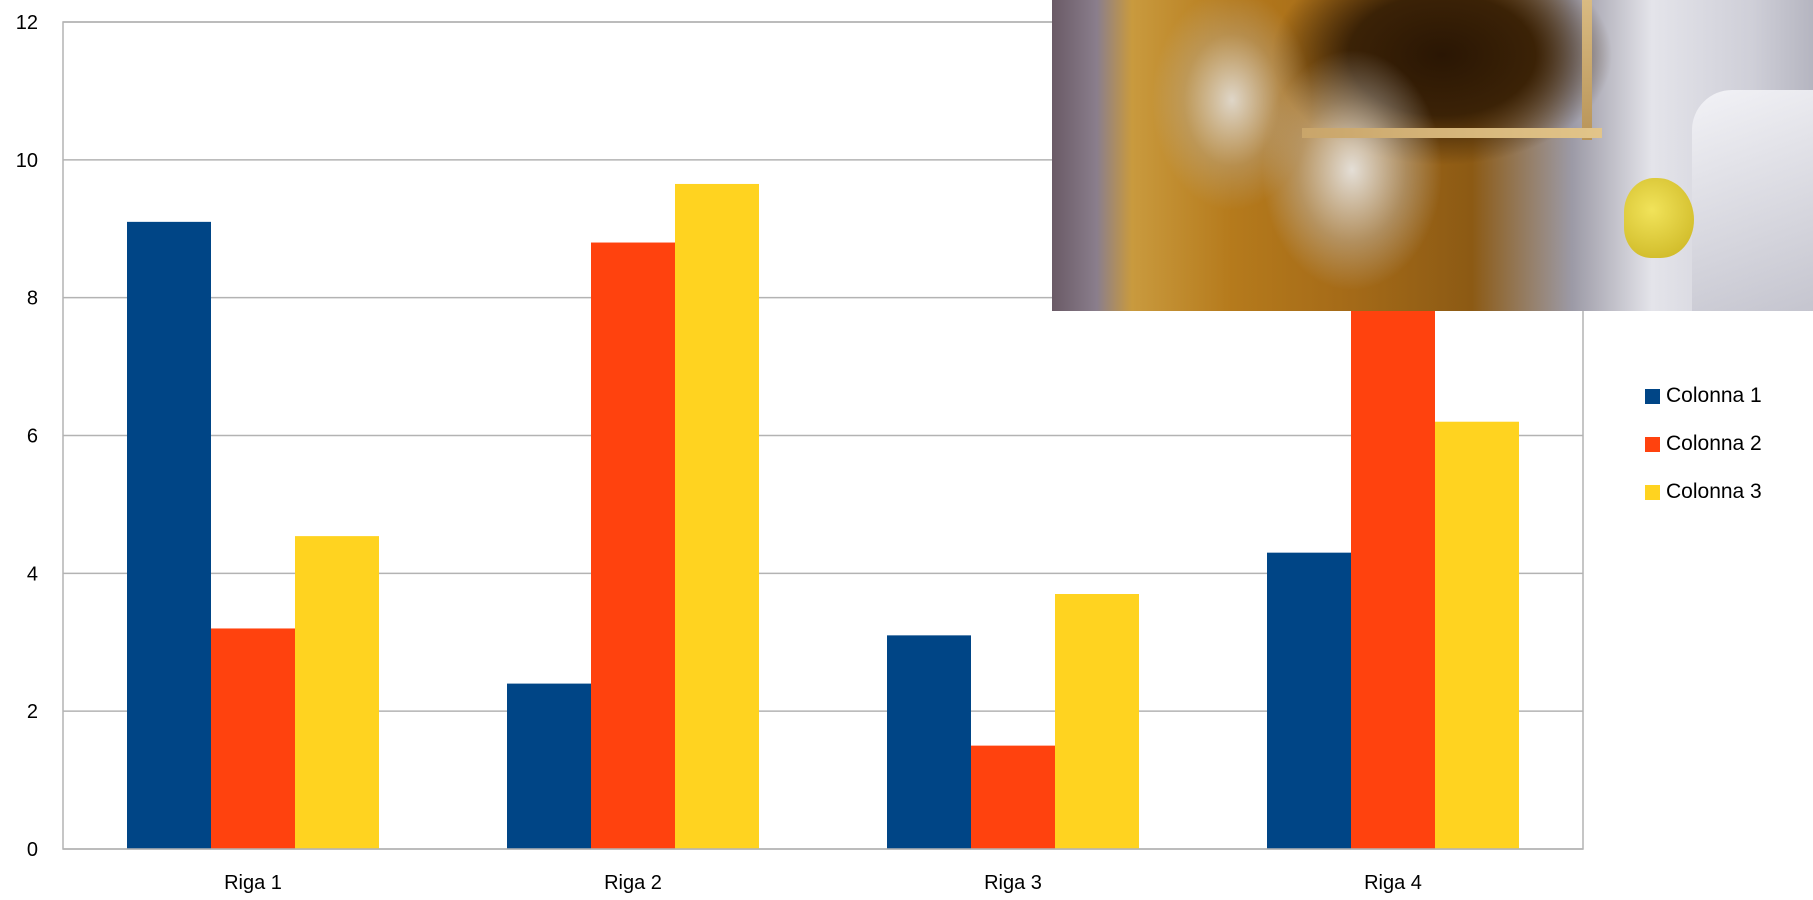 This screenshot has height=900, width=1813. Describe the element at coordinates (1659, 218) in the screenshot. I see `yellow-glove` at that location.